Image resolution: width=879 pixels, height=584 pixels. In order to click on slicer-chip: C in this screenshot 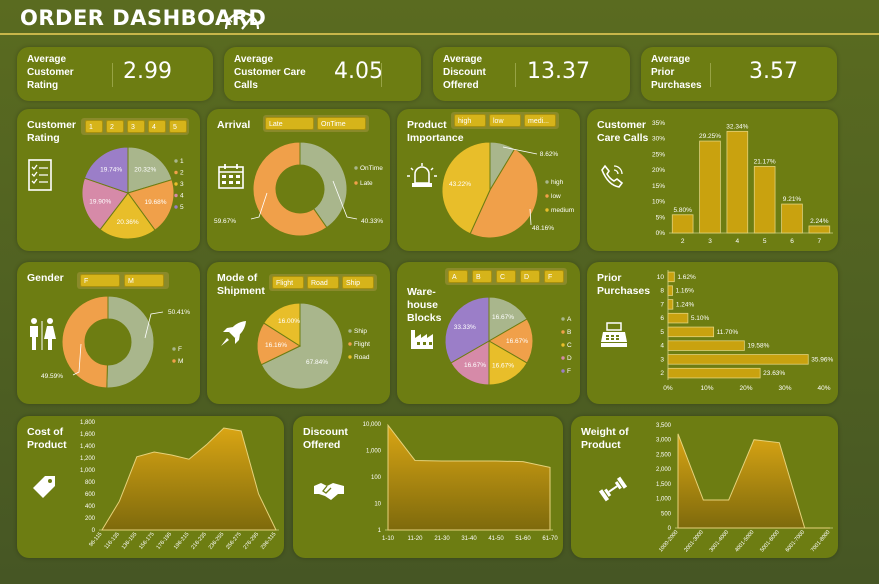, I will do `click(506, 276)`.